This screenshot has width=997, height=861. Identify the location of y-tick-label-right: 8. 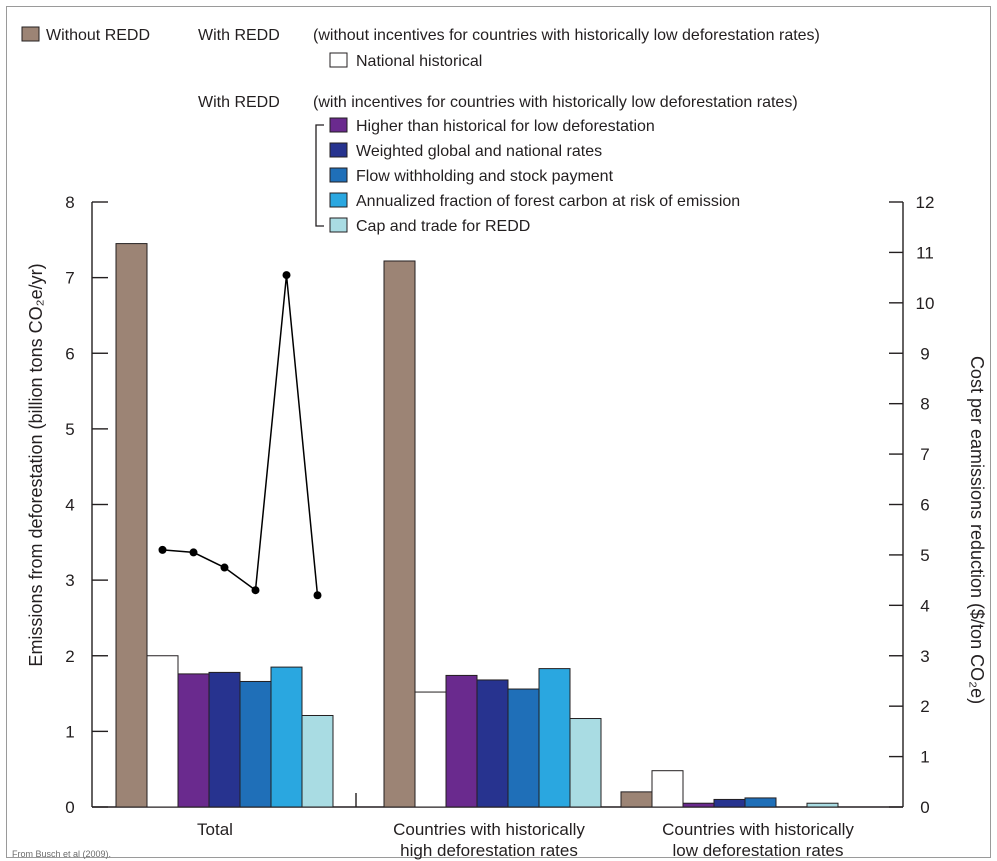
(924, 404).